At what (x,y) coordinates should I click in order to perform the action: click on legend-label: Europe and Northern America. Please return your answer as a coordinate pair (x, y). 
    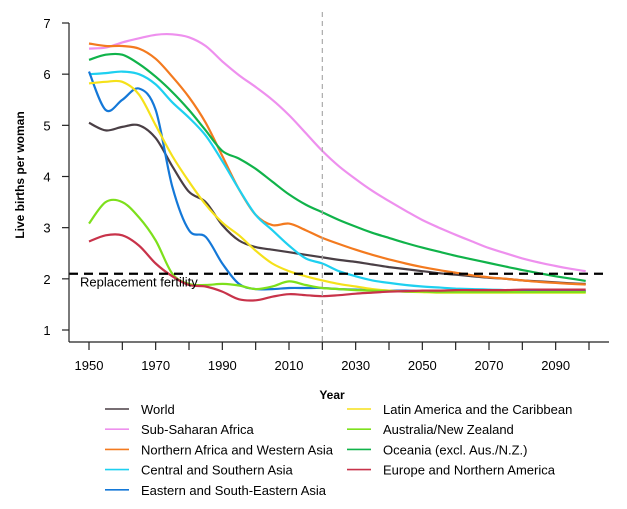
    Looking at the image, I should click on (469, 470).